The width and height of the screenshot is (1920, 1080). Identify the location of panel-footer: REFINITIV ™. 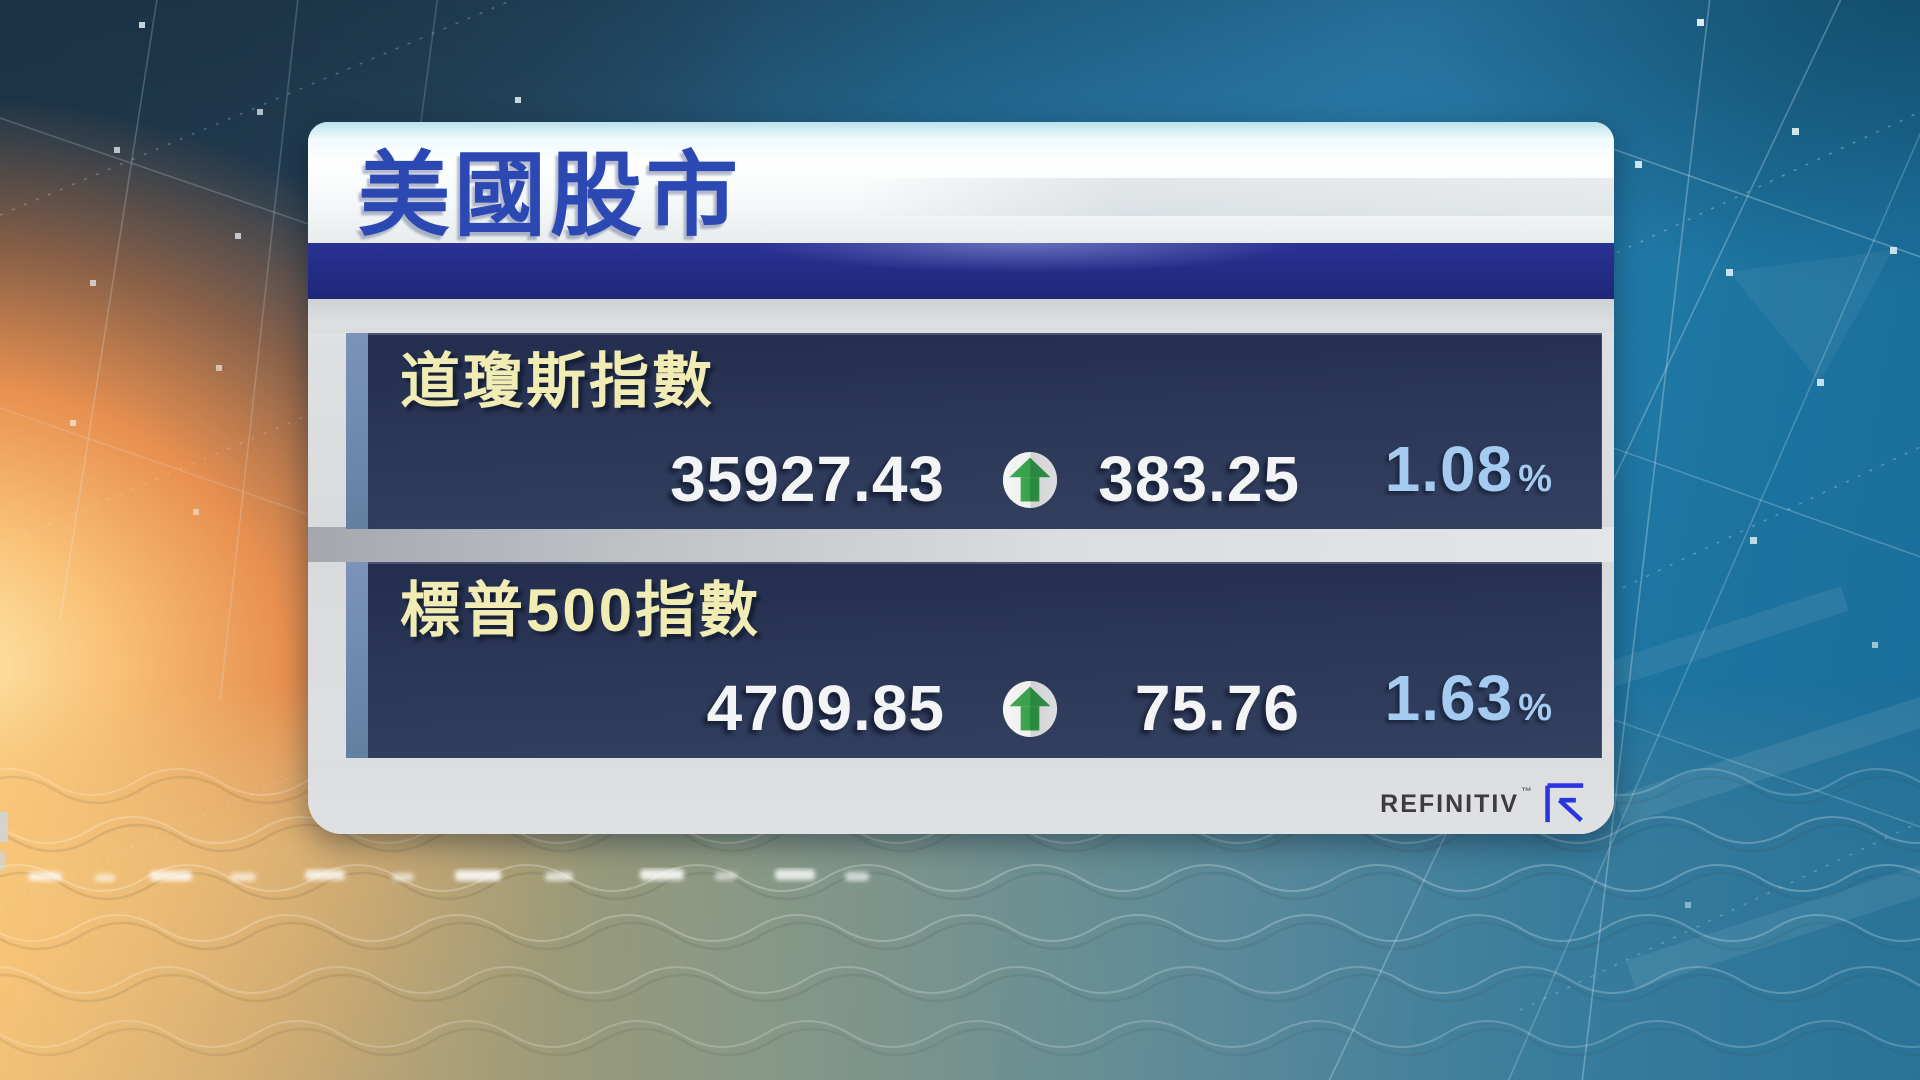
(961, 796).